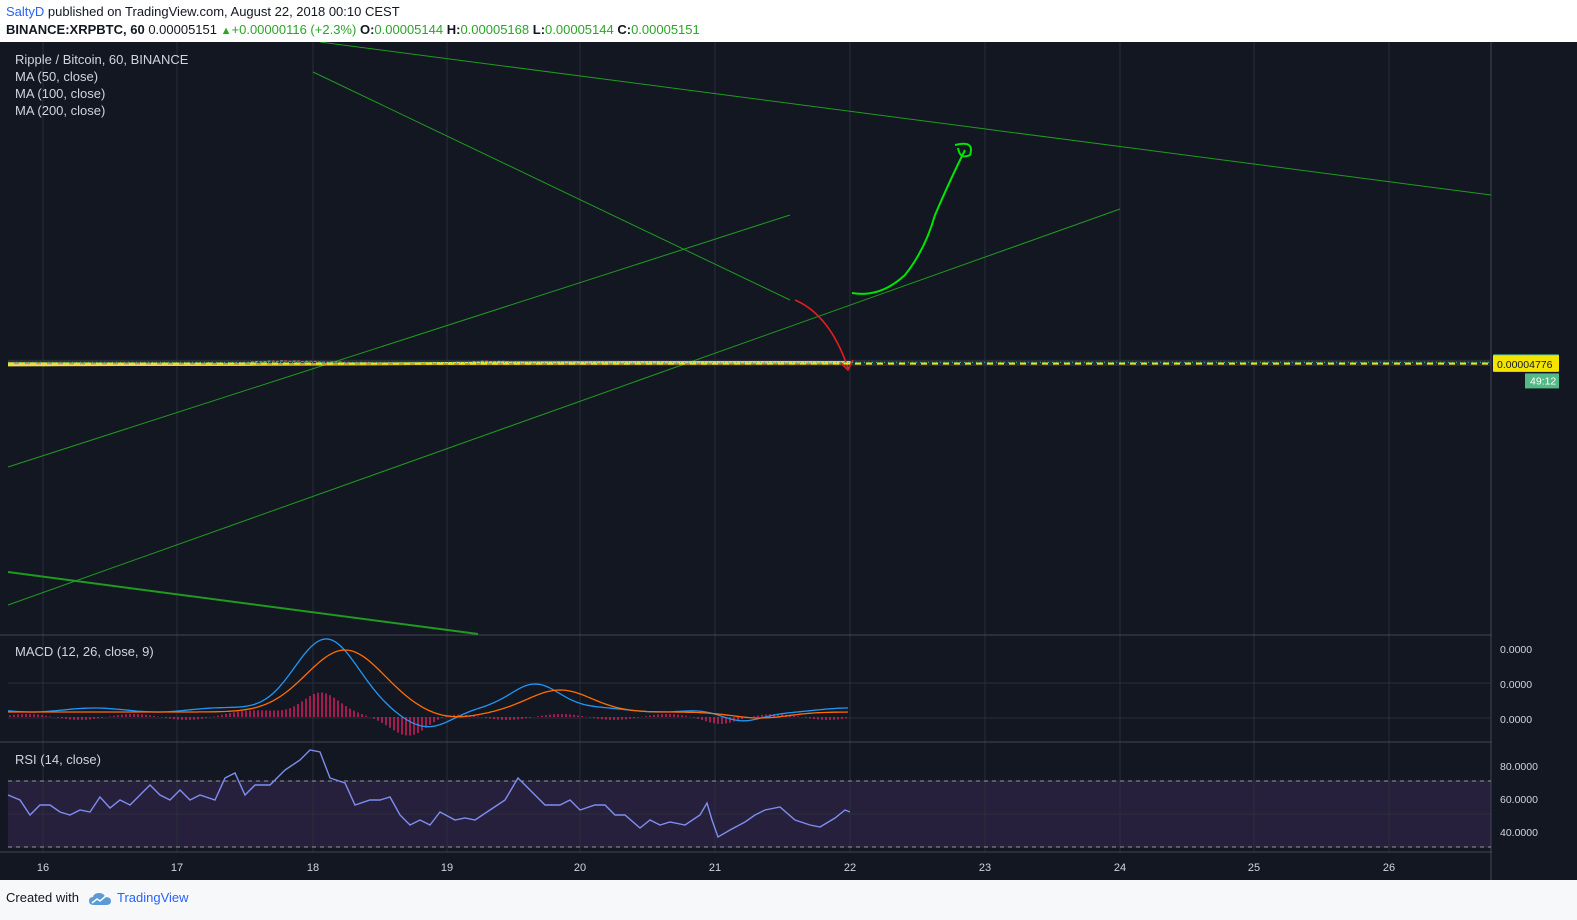 The height and width of the screenshot is (920, 1577). Describe the element at coordinates (153, 897) in the screenshot. I see `tradingview-link: TradingView` at that location.